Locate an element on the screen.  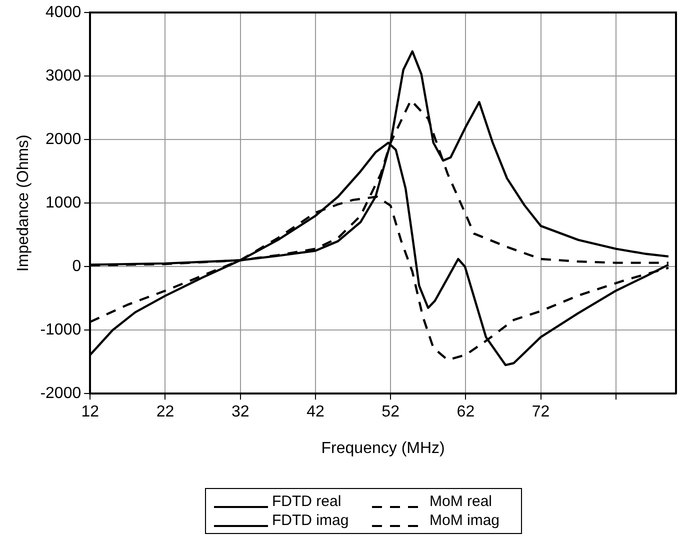
legend-label: FDTD imag is located at coordinates (310, 520).